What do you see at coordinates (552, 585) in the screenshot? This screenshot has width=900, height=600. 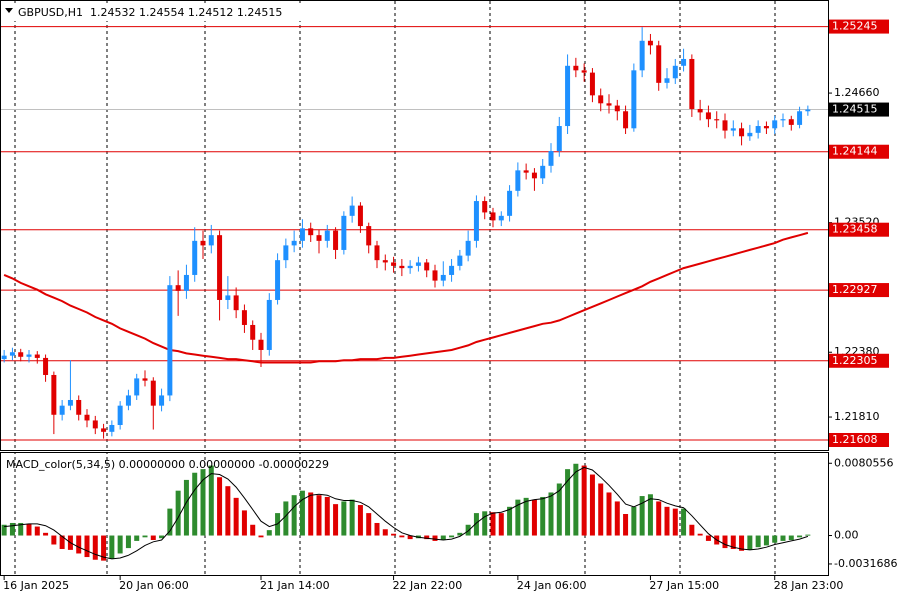 I see `x-tick-label: 24 Jan 06:00` at bounding box center [552, 585].